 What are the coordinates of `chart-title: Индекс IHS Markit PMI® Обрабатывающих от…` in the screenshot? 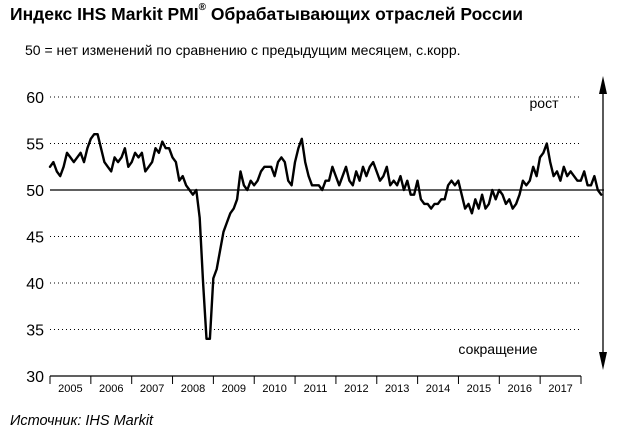 It's located at (267, 13).